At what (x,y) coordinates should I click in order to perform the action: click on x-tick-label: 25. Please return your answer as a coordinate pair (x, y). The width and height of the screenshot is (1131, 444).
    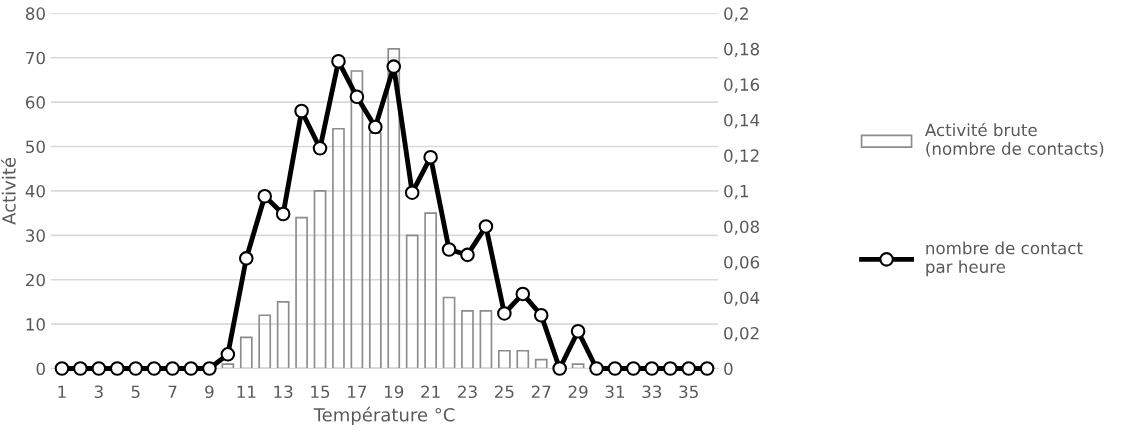
    Looking at the image, I should click on (504, 392).